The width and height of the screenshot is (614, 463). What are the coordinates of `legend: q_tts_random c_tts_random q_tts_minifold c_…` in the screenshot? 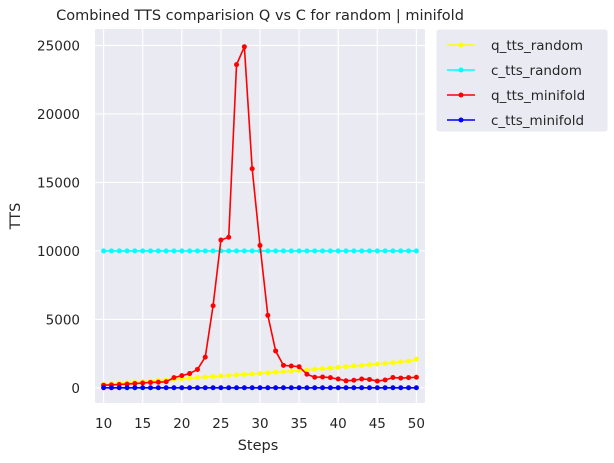 It's located at (522, 80).